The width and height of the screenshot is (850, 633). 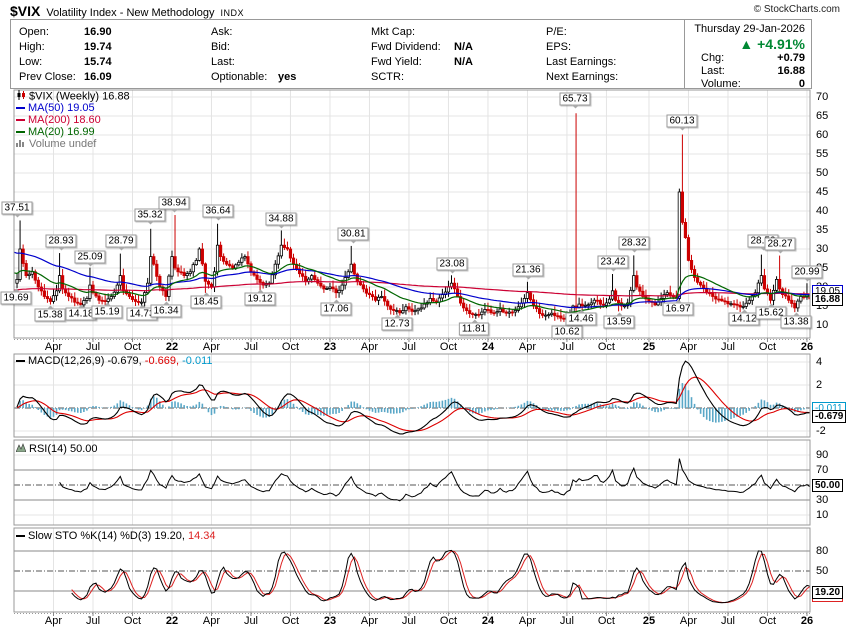 I want to click on quote-row: Low: 15.74, so click(x=65, y=62).